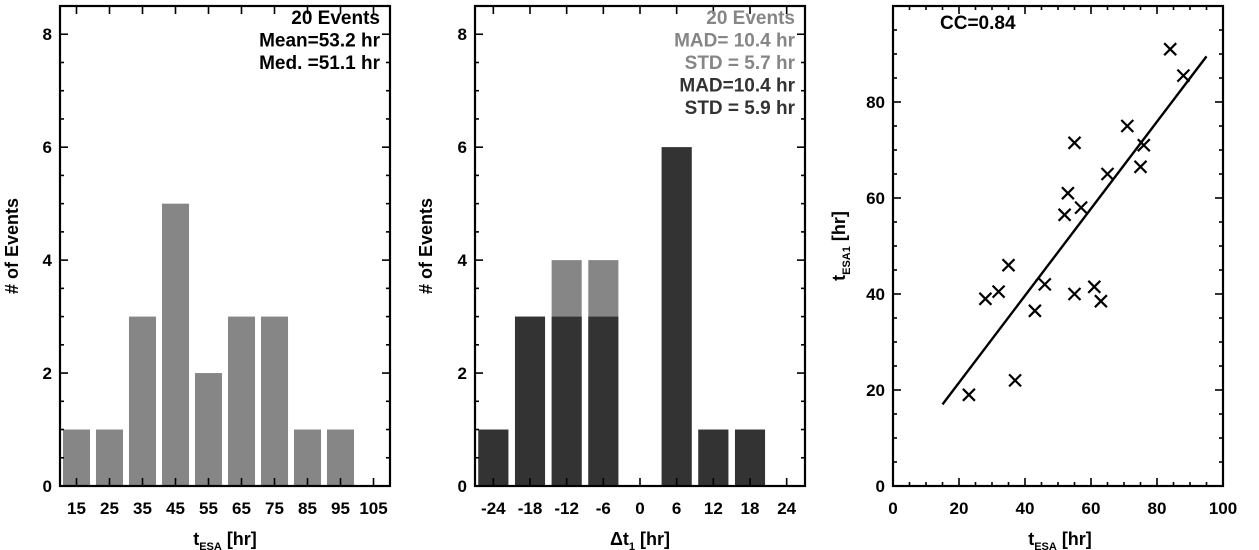 Image resolution: width=1259 pixels, height=550 pixels. Describe the element at coordinates (737, 86) in the screenshot. I see `stat-line: MAD=10.4 hr` at that location.